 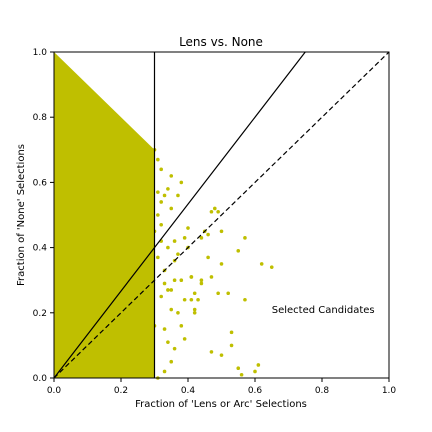 I want to click on x-tick-label: 0.4, so click(x=188, y=391).